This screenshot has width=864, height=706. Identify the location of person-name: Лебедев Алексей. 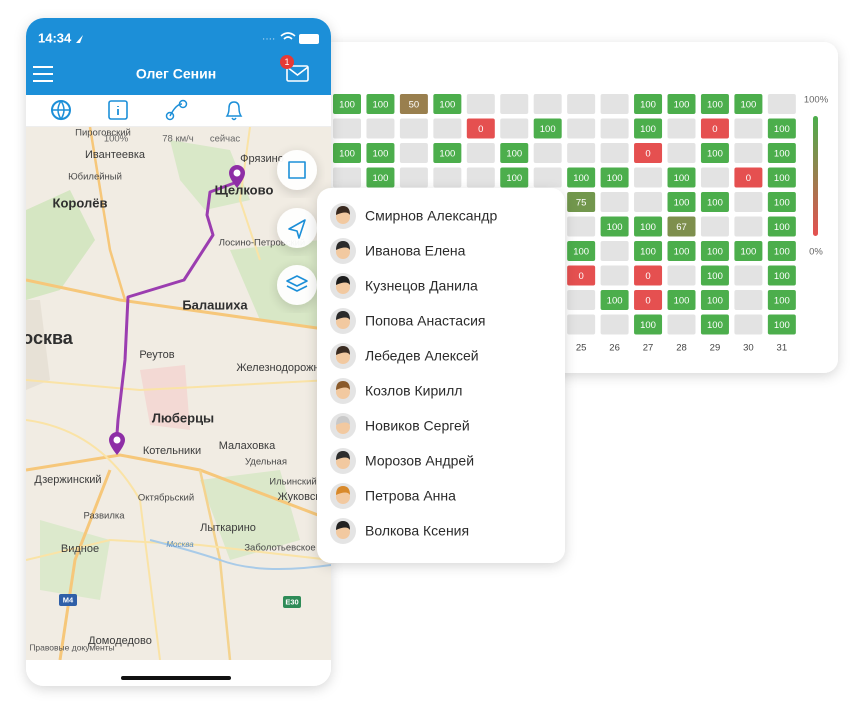
(422, 356).